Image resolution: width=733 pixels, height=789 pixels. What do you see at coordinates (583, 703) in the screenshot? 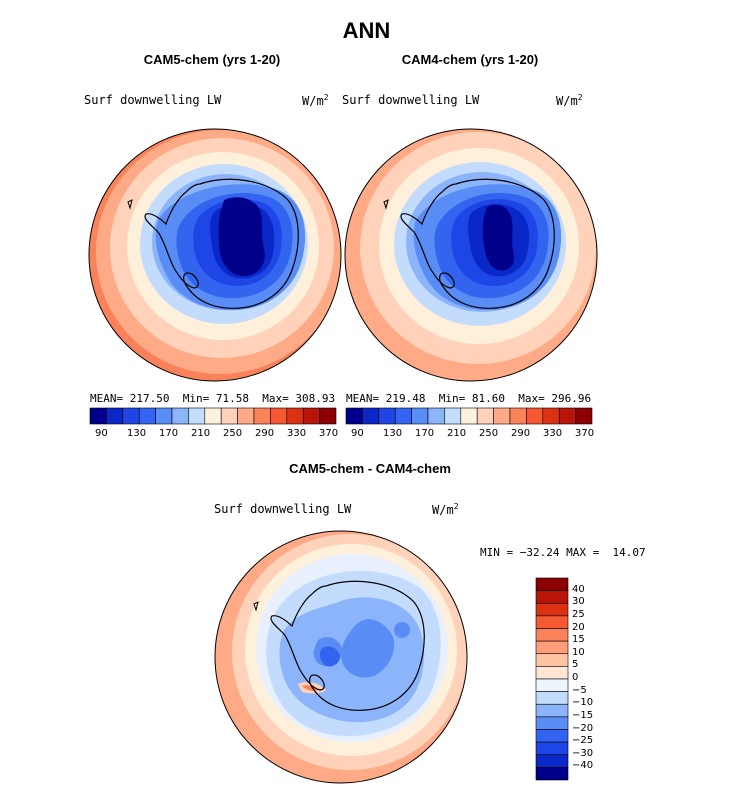
I see `tick: −10` at bounding box center [583, 703].